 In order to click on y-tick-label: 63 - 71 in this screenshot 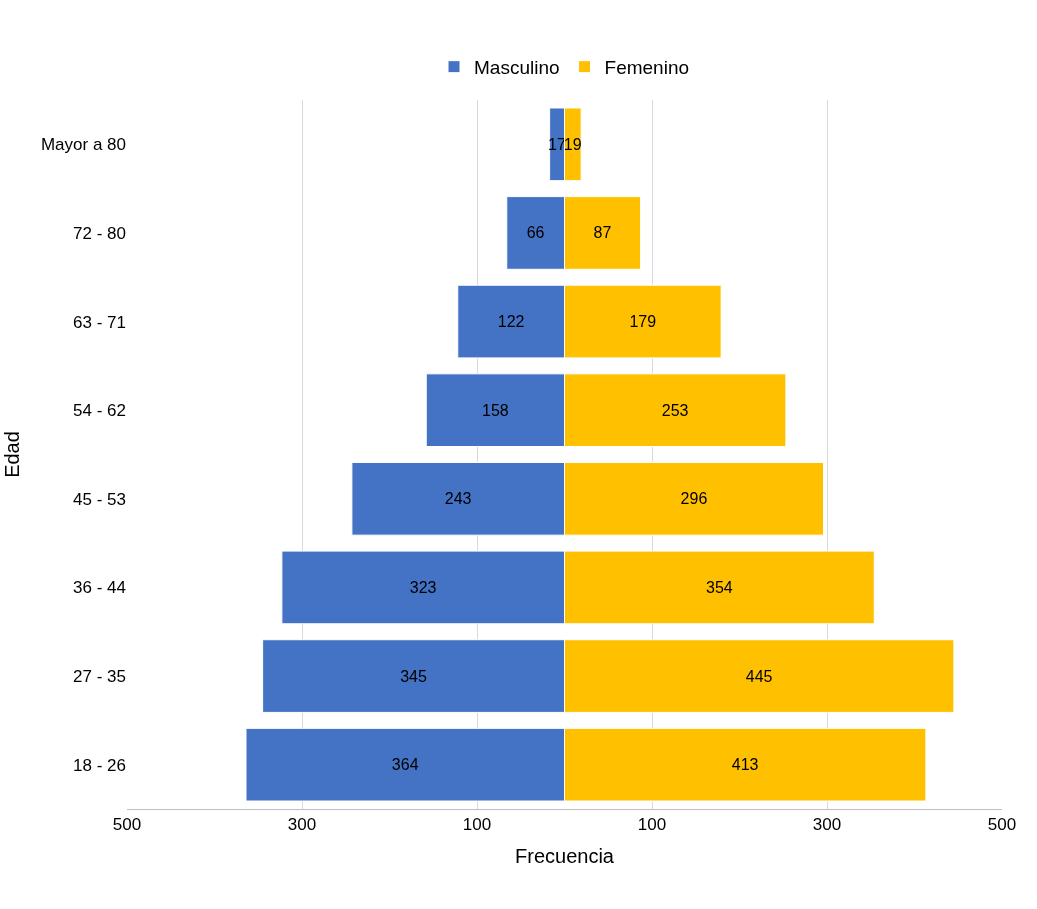, I will do `click(99, 322)`.